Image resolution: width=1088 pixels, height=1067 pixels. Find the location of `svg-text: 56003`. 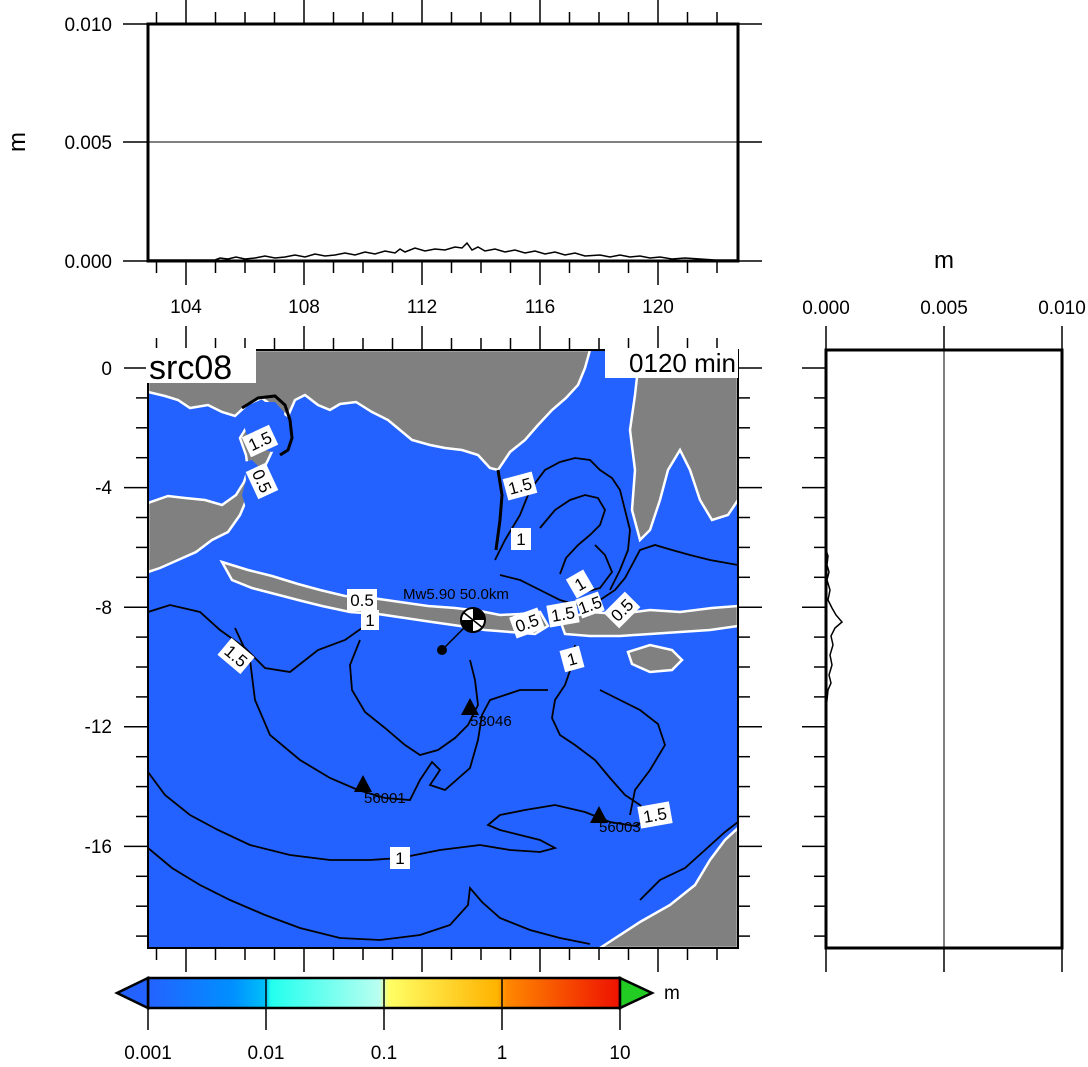

svg-text: 56003 is located at coordinates (620, 827).